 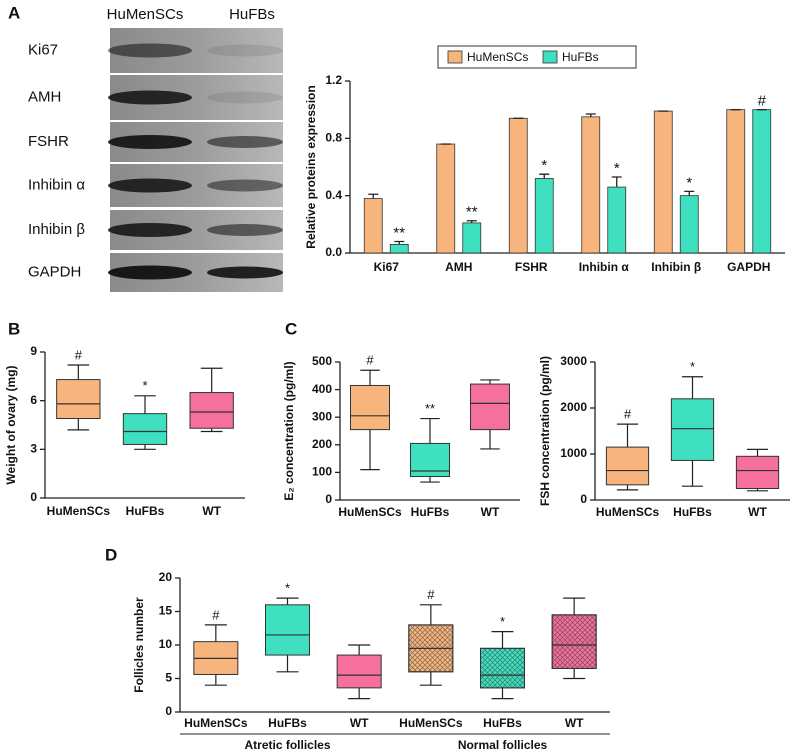 What do you see at coordinates (166, 577) in the screenshot?
I see `y-tick-label: 20` at bounding box center [166, 577].